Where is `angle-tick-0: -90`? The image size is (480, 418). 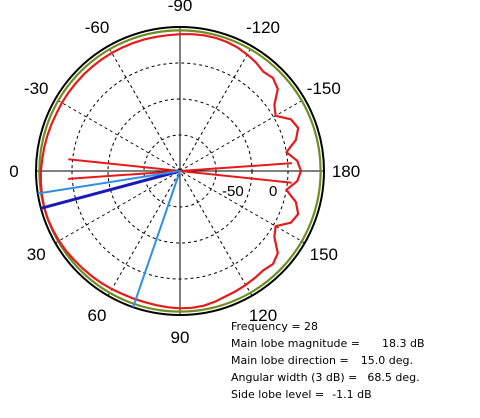 angle-tick-0: -90 is located at coordinates (180, 7).